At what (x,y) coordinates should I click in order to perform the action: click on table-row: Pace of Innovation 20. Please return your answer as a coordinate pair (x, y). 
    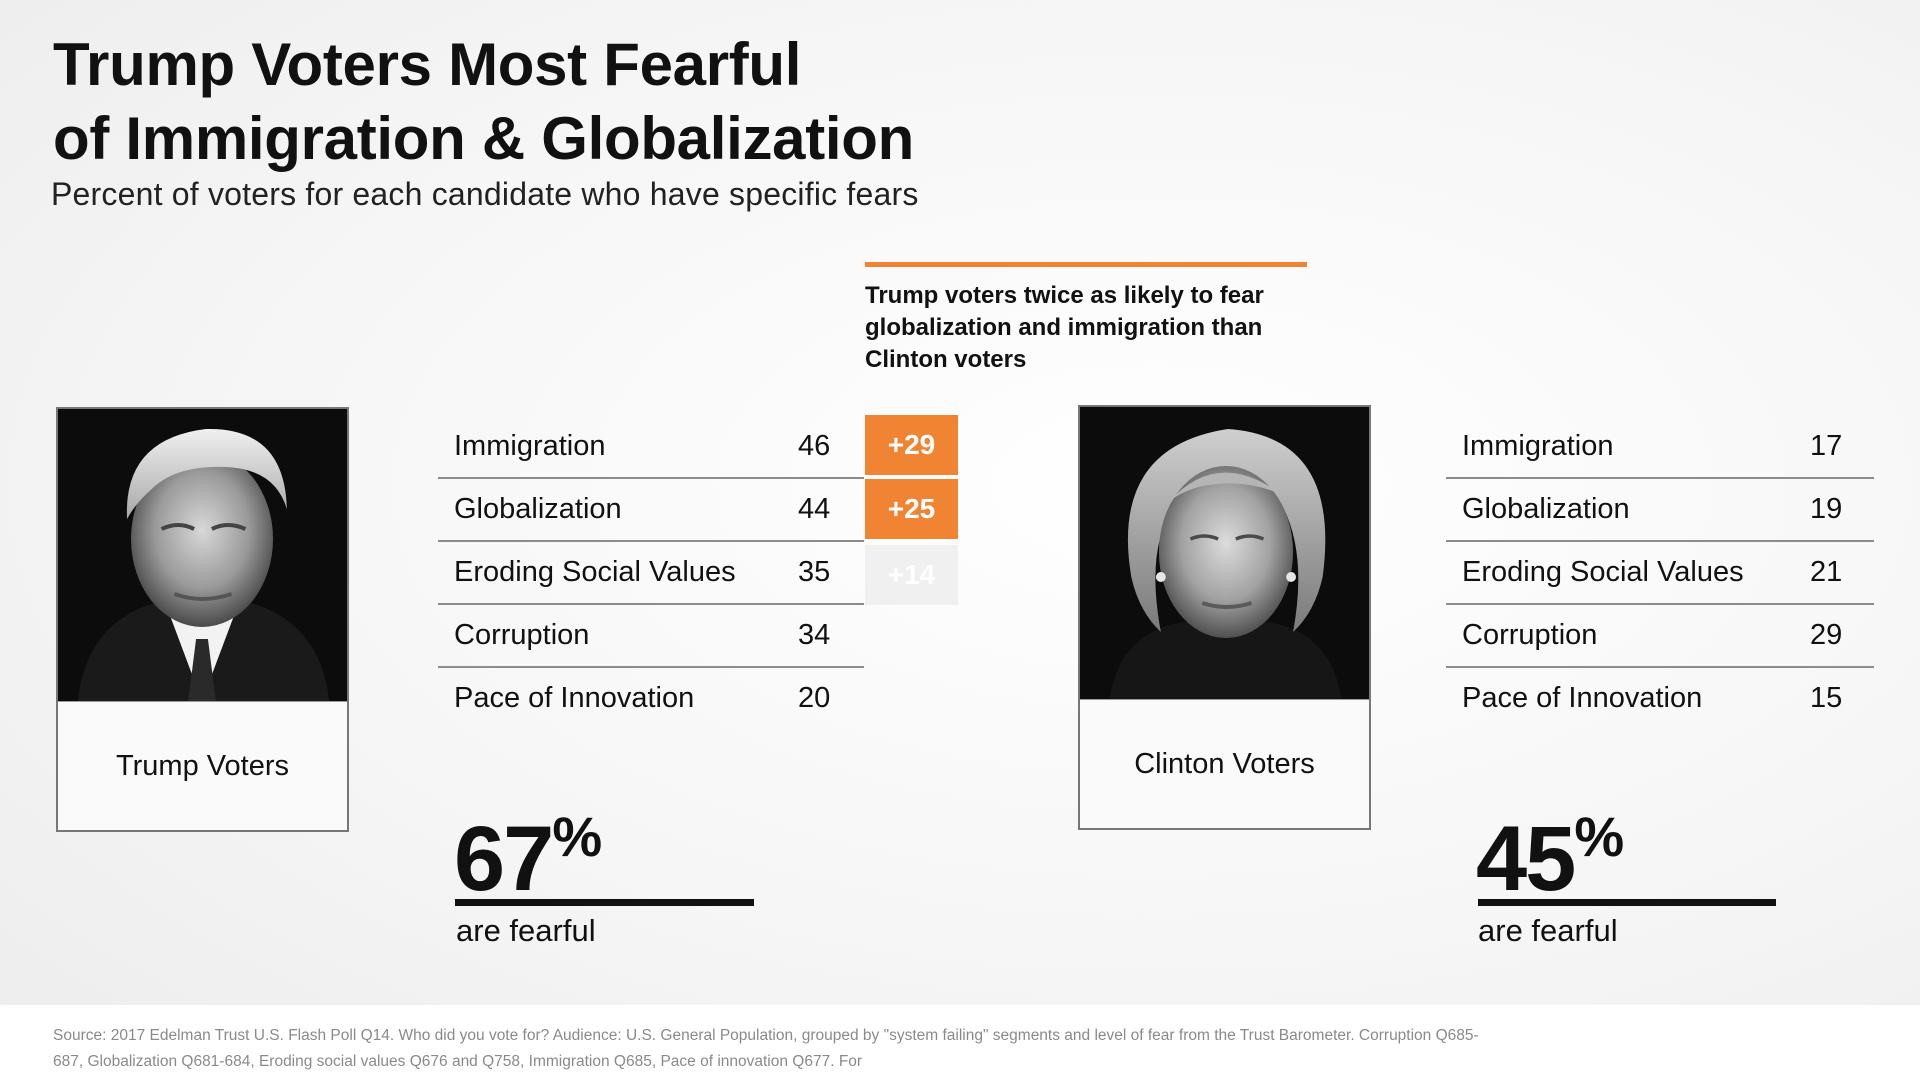
    Looking at the image, I should click on (651, 699).